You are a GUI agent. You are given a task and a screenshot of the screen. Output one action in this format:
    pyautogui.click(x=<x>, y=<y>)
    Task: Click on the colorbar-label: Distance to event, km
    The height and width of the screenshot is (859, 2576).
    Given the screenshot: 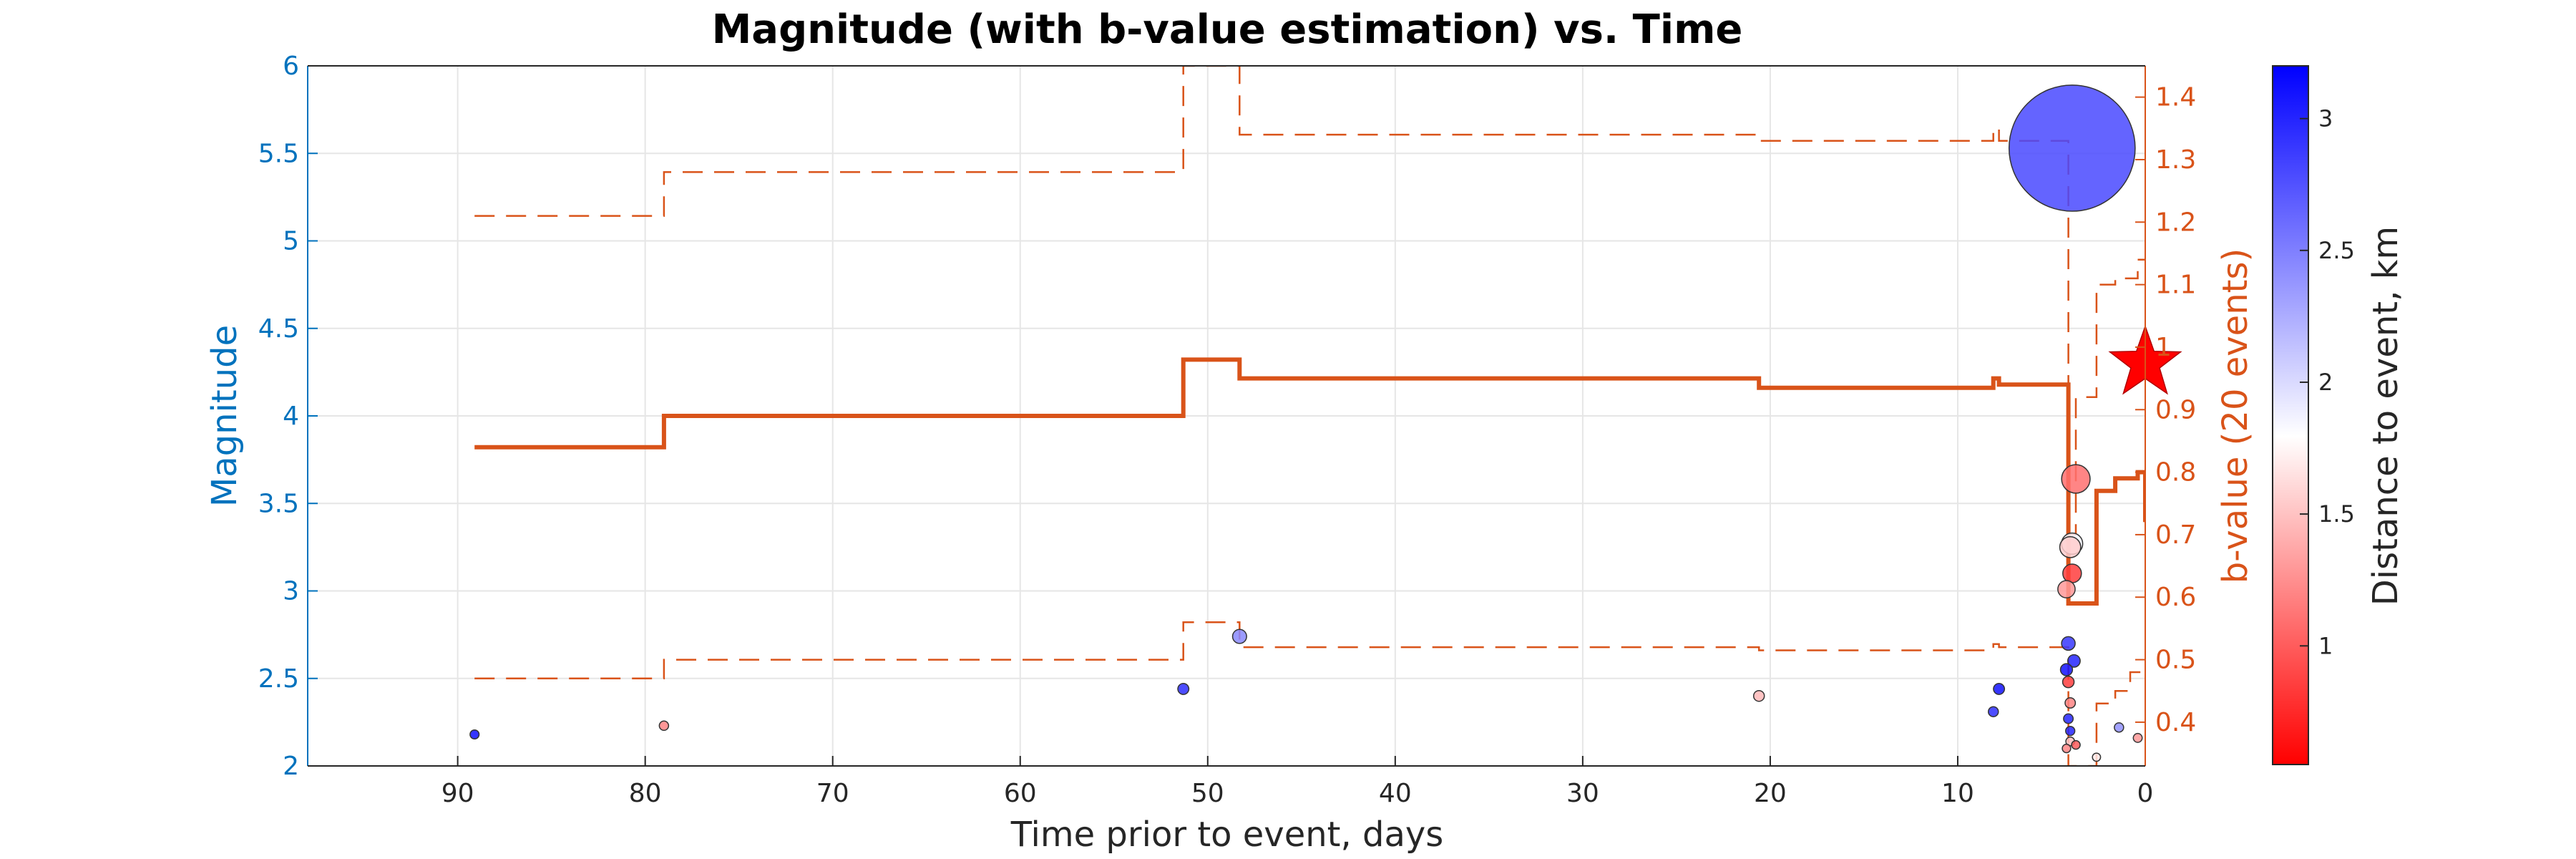 What is the action you would take?
    pyautogui.click(x=2386, y=416)
    